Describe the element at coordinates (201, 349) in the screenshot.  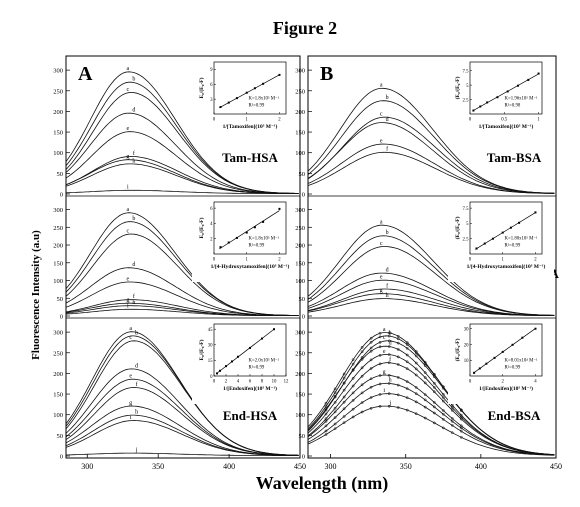
I see `inset-y-label: E₀/(E₀-F)` at that location.